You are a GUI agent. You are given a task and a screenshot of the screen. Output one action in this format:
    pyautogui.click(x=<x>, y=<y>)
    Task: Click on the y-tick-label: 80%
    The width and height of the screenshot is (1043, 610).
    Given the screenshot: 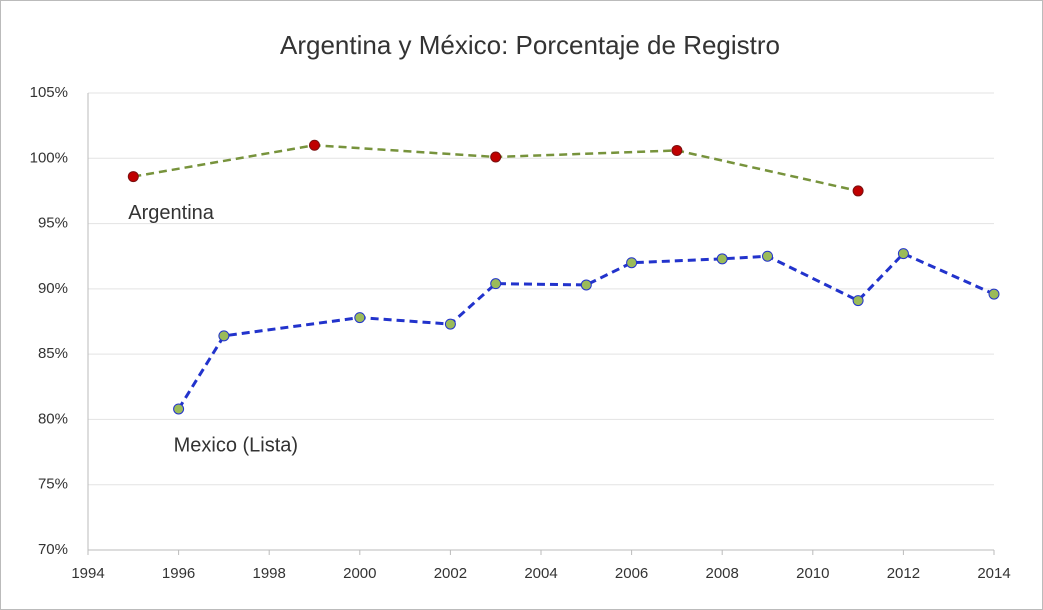 What is the action you would take?
    pyautogui.click(x=53, y=418)
    